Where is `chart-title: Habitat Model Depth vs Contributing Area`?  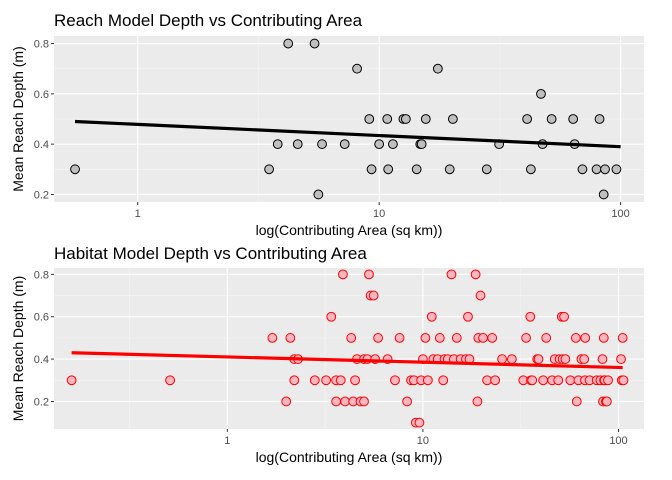
chart-title: Habitat Model Depth vs Contributing Area is located at coordinates (210, 253).